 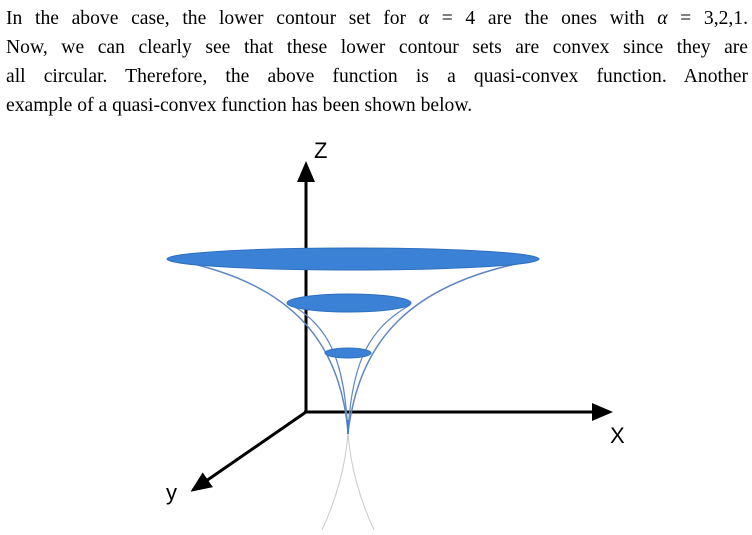 I want to click on funnel-curve-right, so click(x=442, y=346).